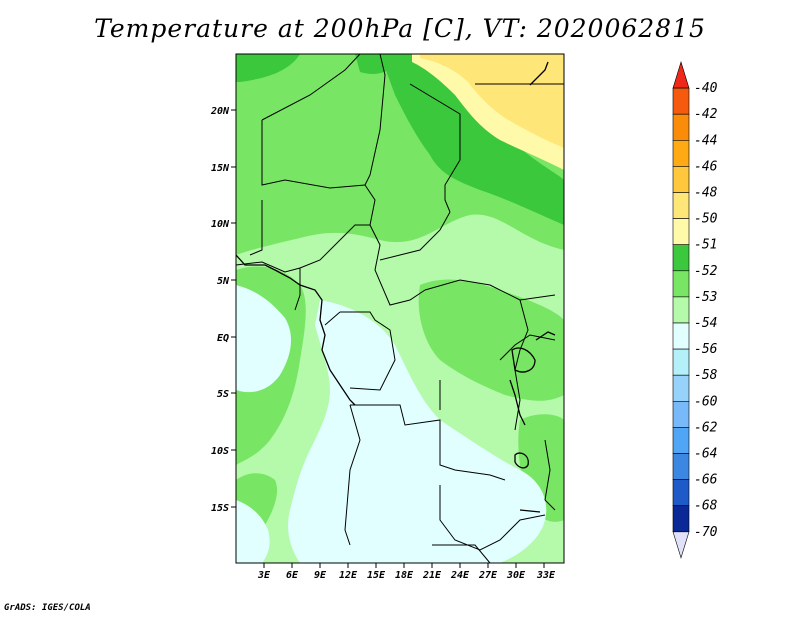  Describe the element at coordinates (264, 575) in the screenshot. I see `lon-label: 3E` at that location.